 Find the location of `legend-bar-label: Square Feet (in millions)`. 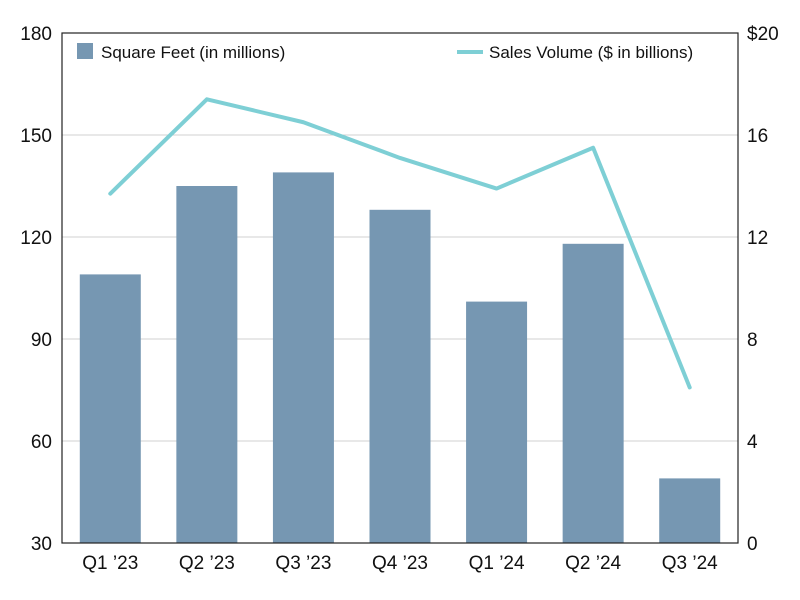

legend-bar-label: Square Feet (in millions) is located at coordinates (193, 52).